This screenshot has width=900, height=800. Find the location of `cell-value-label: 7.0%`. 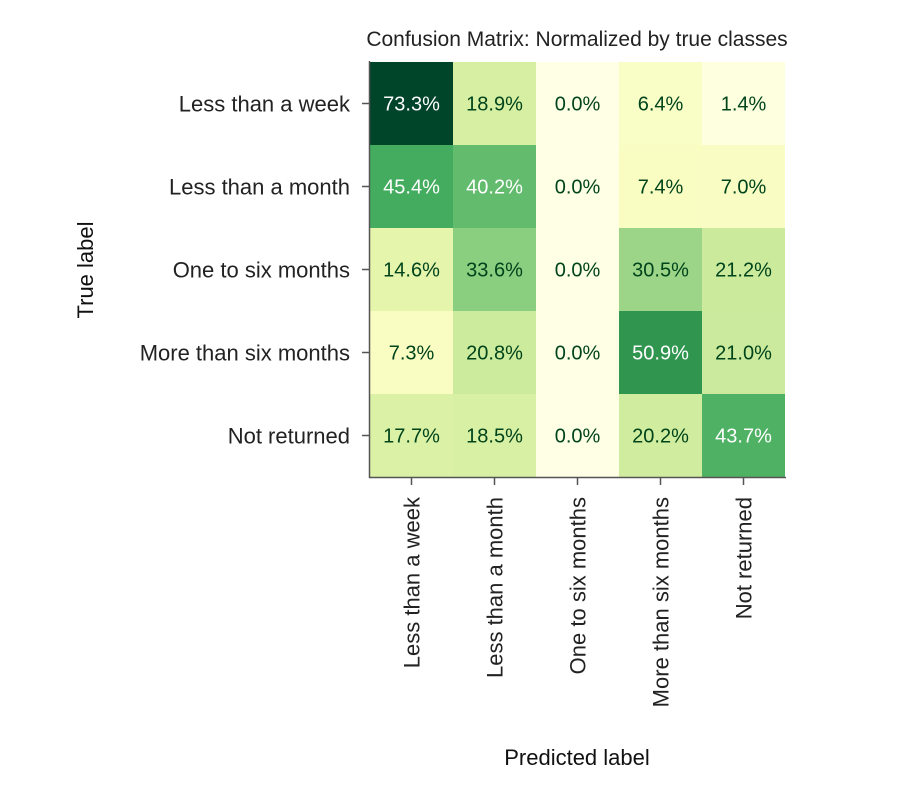

cell-value-label: 7.0% is located at coordinates (744, 188).